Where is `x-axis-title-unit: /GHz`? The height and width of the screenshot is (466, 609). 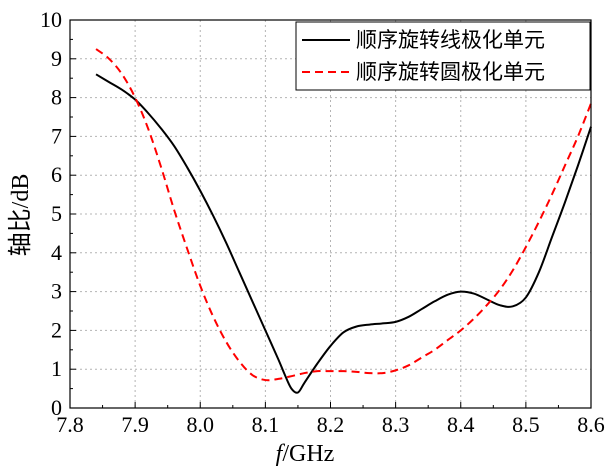
x-axis-title-unit: /GHz is located at coordinates (308, 453).